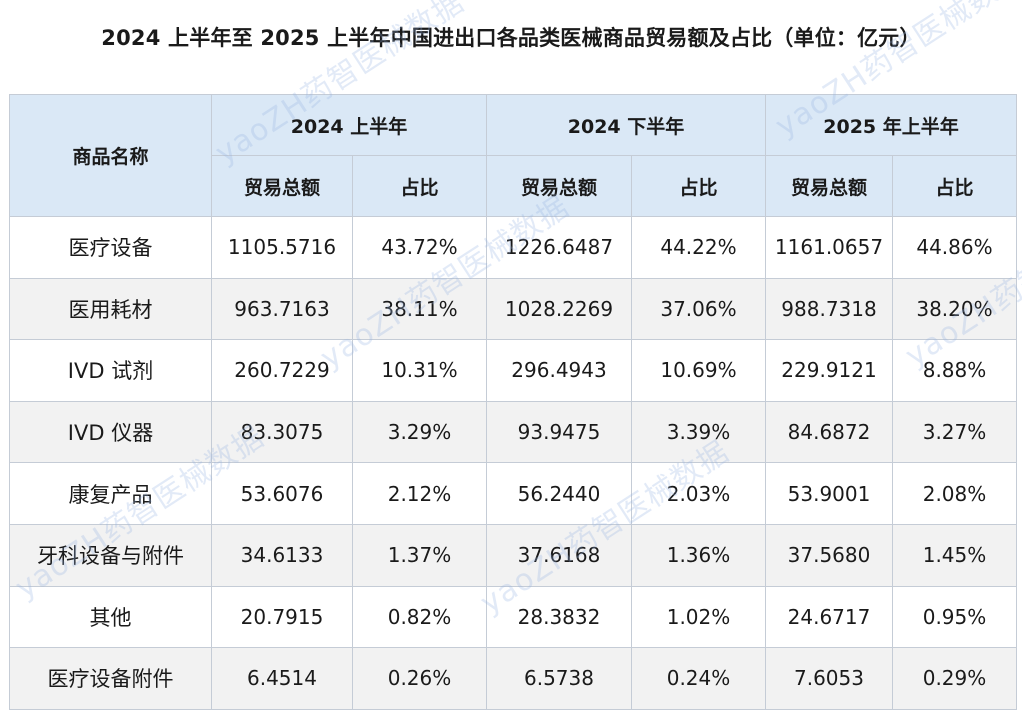 The width and height of the screenshot is (1022, 720). What do you see at coordinates (110, 555) in the screenshot?
I see `product-name-cell: 牙科设备与附件` at bounding box center [110, 555].